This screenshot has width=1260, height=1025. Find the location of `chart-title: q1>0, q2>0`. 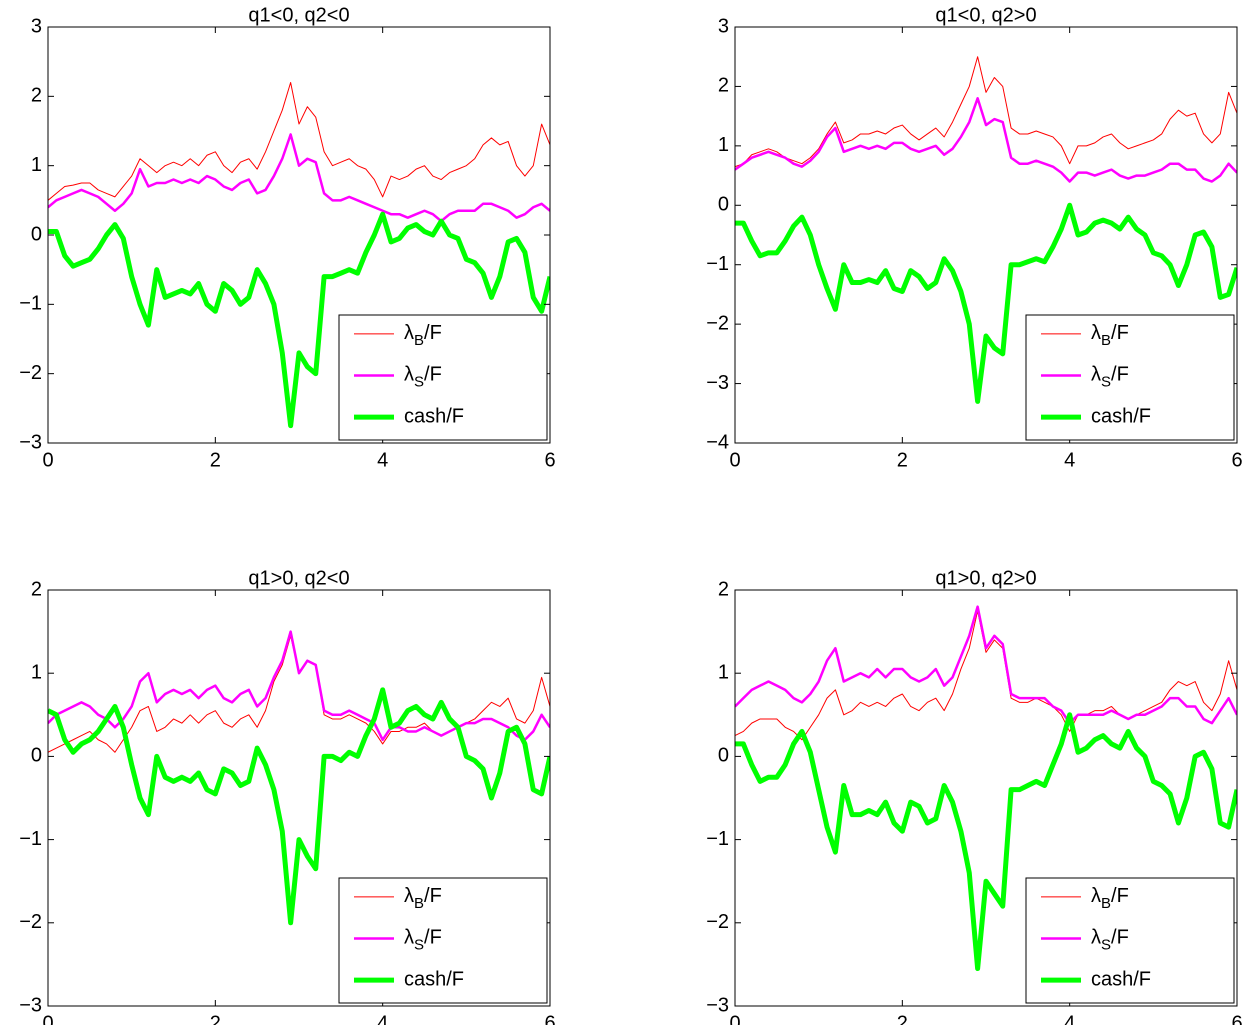

chart-title: q1>0, q2>0 is located at coordinates (985, 578).